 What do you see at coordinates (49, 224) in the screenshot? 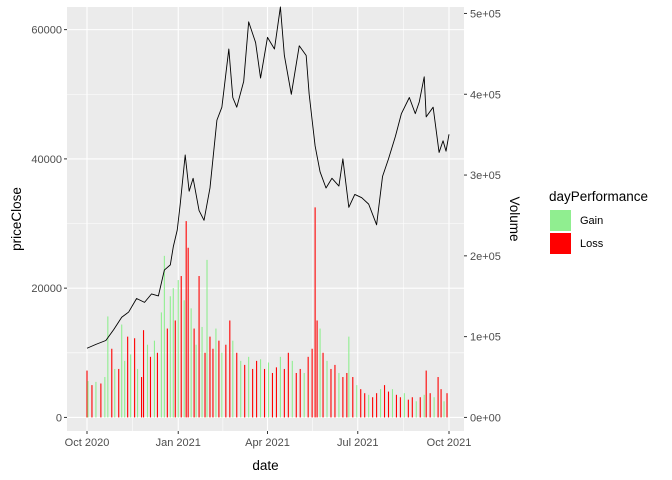
I see `y-axis-left: 0 20000 40000 60000` at bounding box center [49, 224].